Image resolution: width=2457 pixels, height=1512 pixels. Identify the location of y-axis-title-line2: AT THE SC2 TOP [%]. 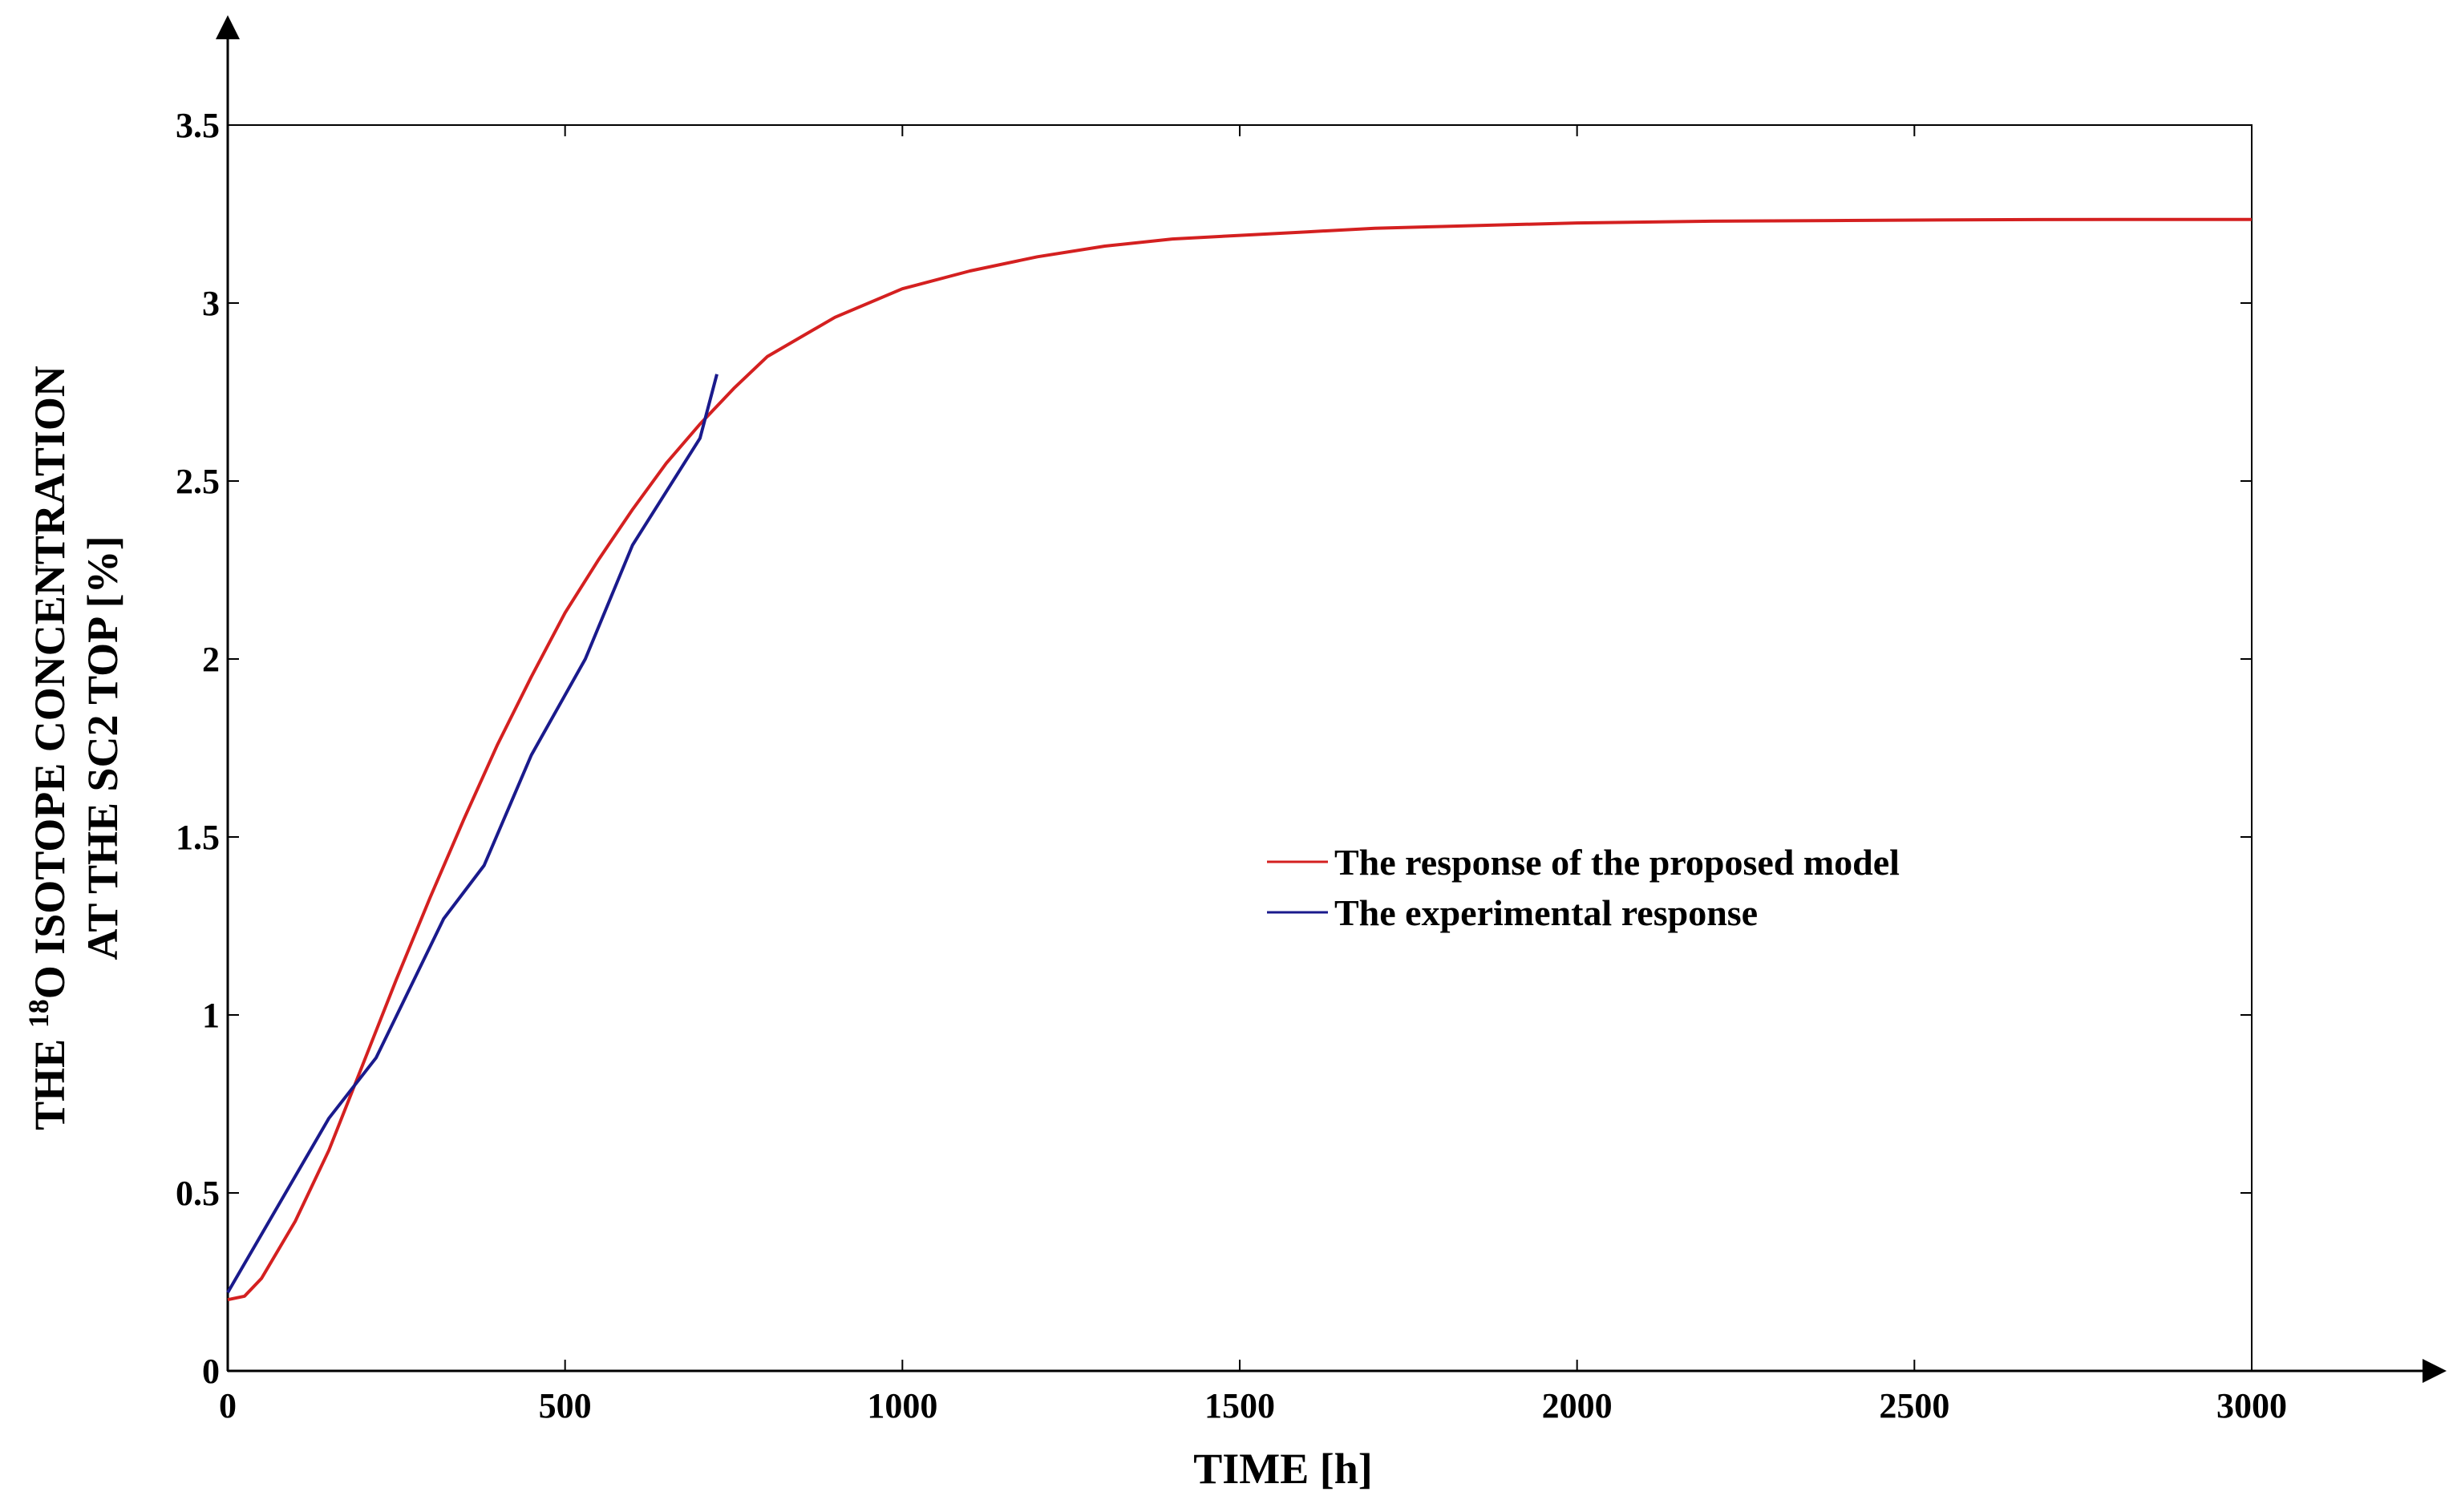
(103, 748).